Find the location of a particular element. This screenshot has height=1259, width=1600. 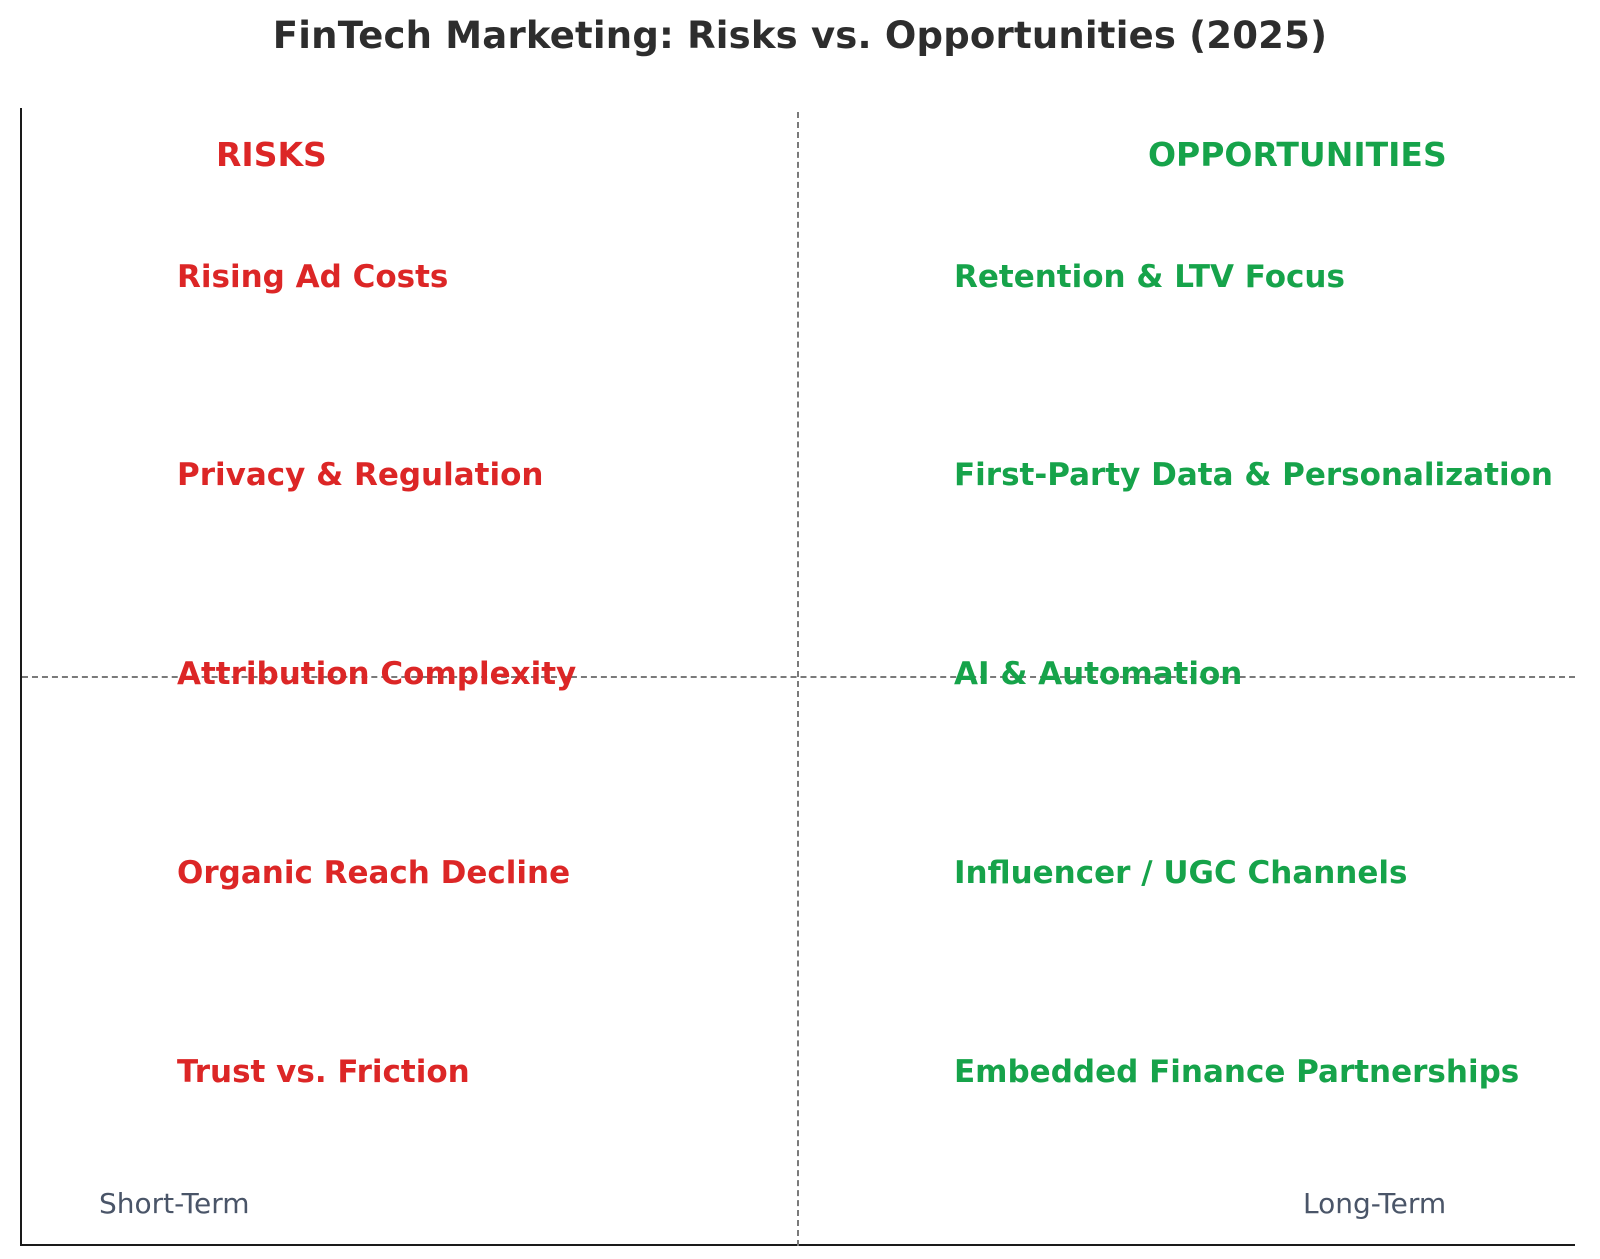

horizontal-divider is located at coordinates (798, 677).